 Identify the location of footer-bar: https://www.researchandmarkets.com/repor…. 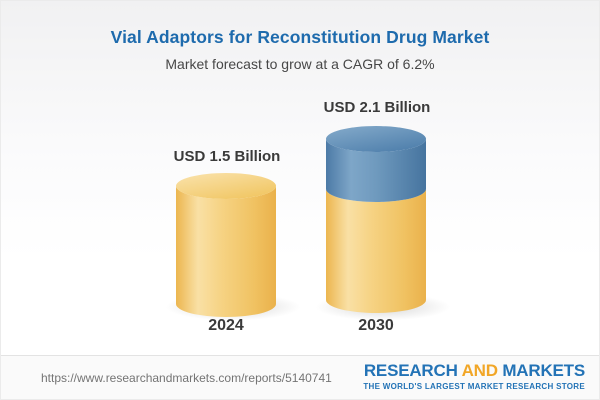
(300, 377).